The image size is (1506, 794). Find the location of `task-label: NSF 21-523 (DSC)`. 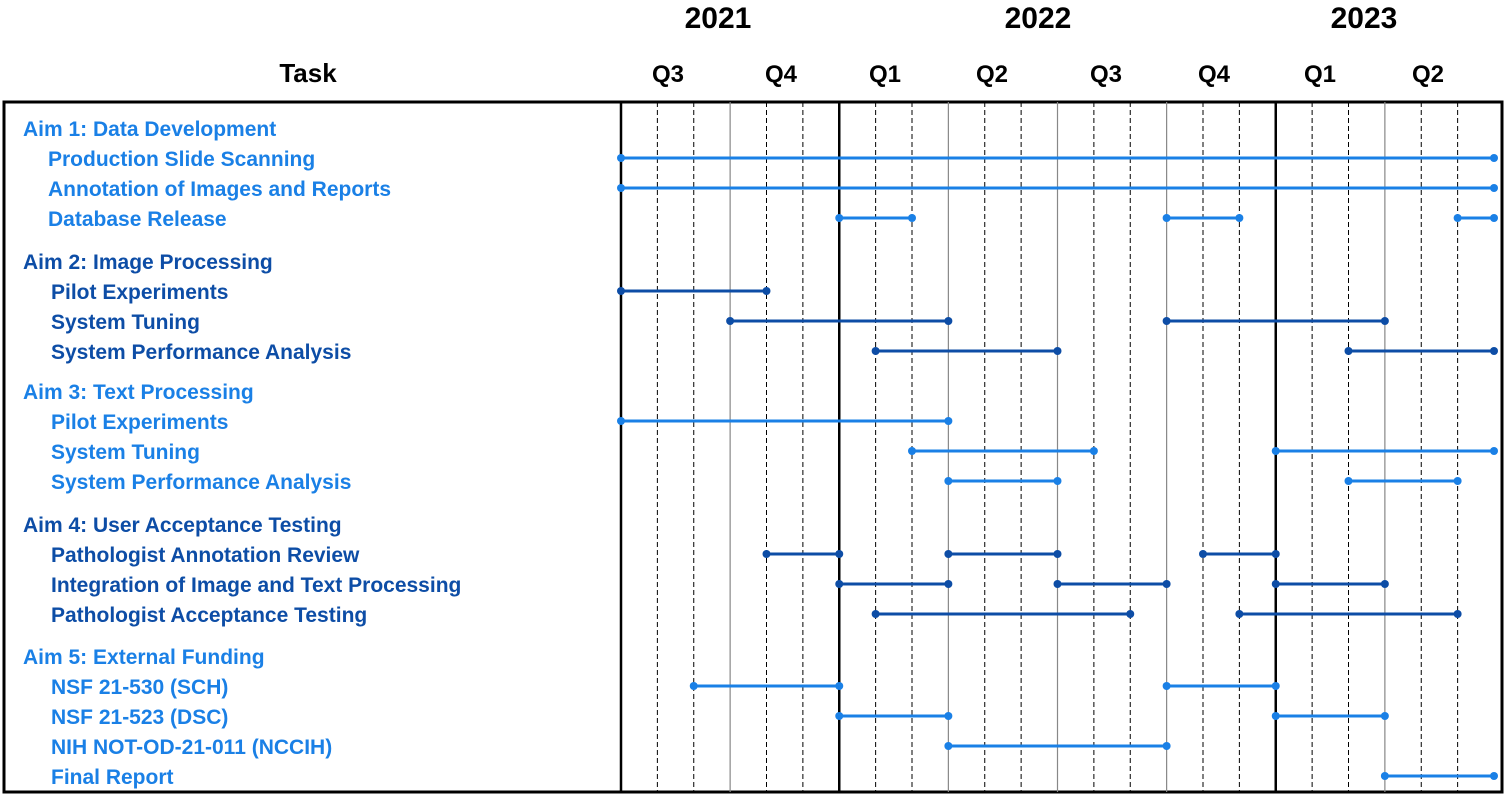

task-label: NSF 21-523 (DSC) is located at coordinates (139, 717).